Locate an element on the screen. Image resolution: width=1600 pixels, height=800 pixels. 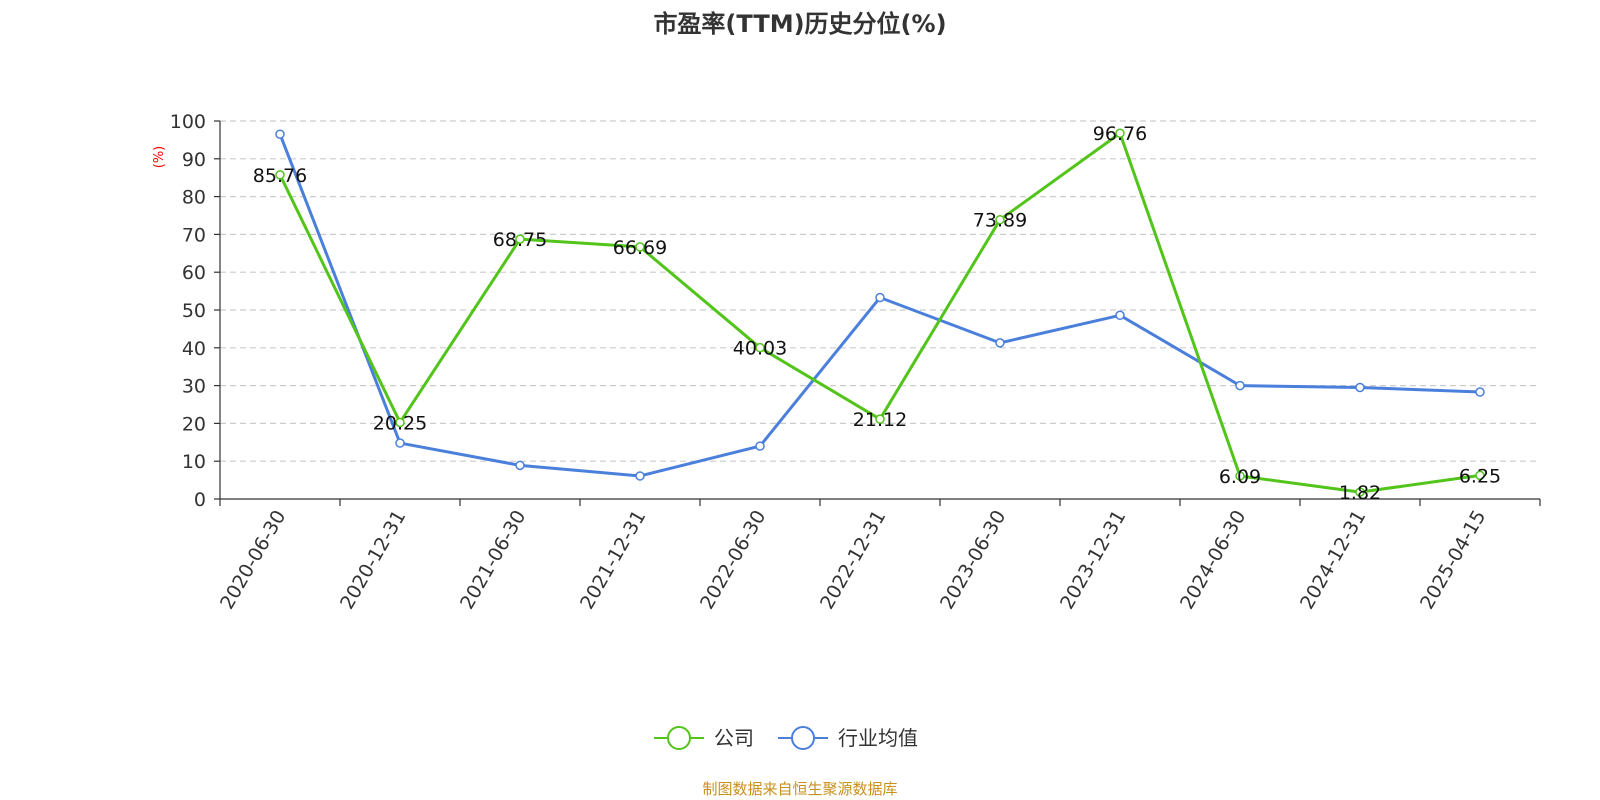
data-label: 96.76 is located at coordinates (1120, 134).